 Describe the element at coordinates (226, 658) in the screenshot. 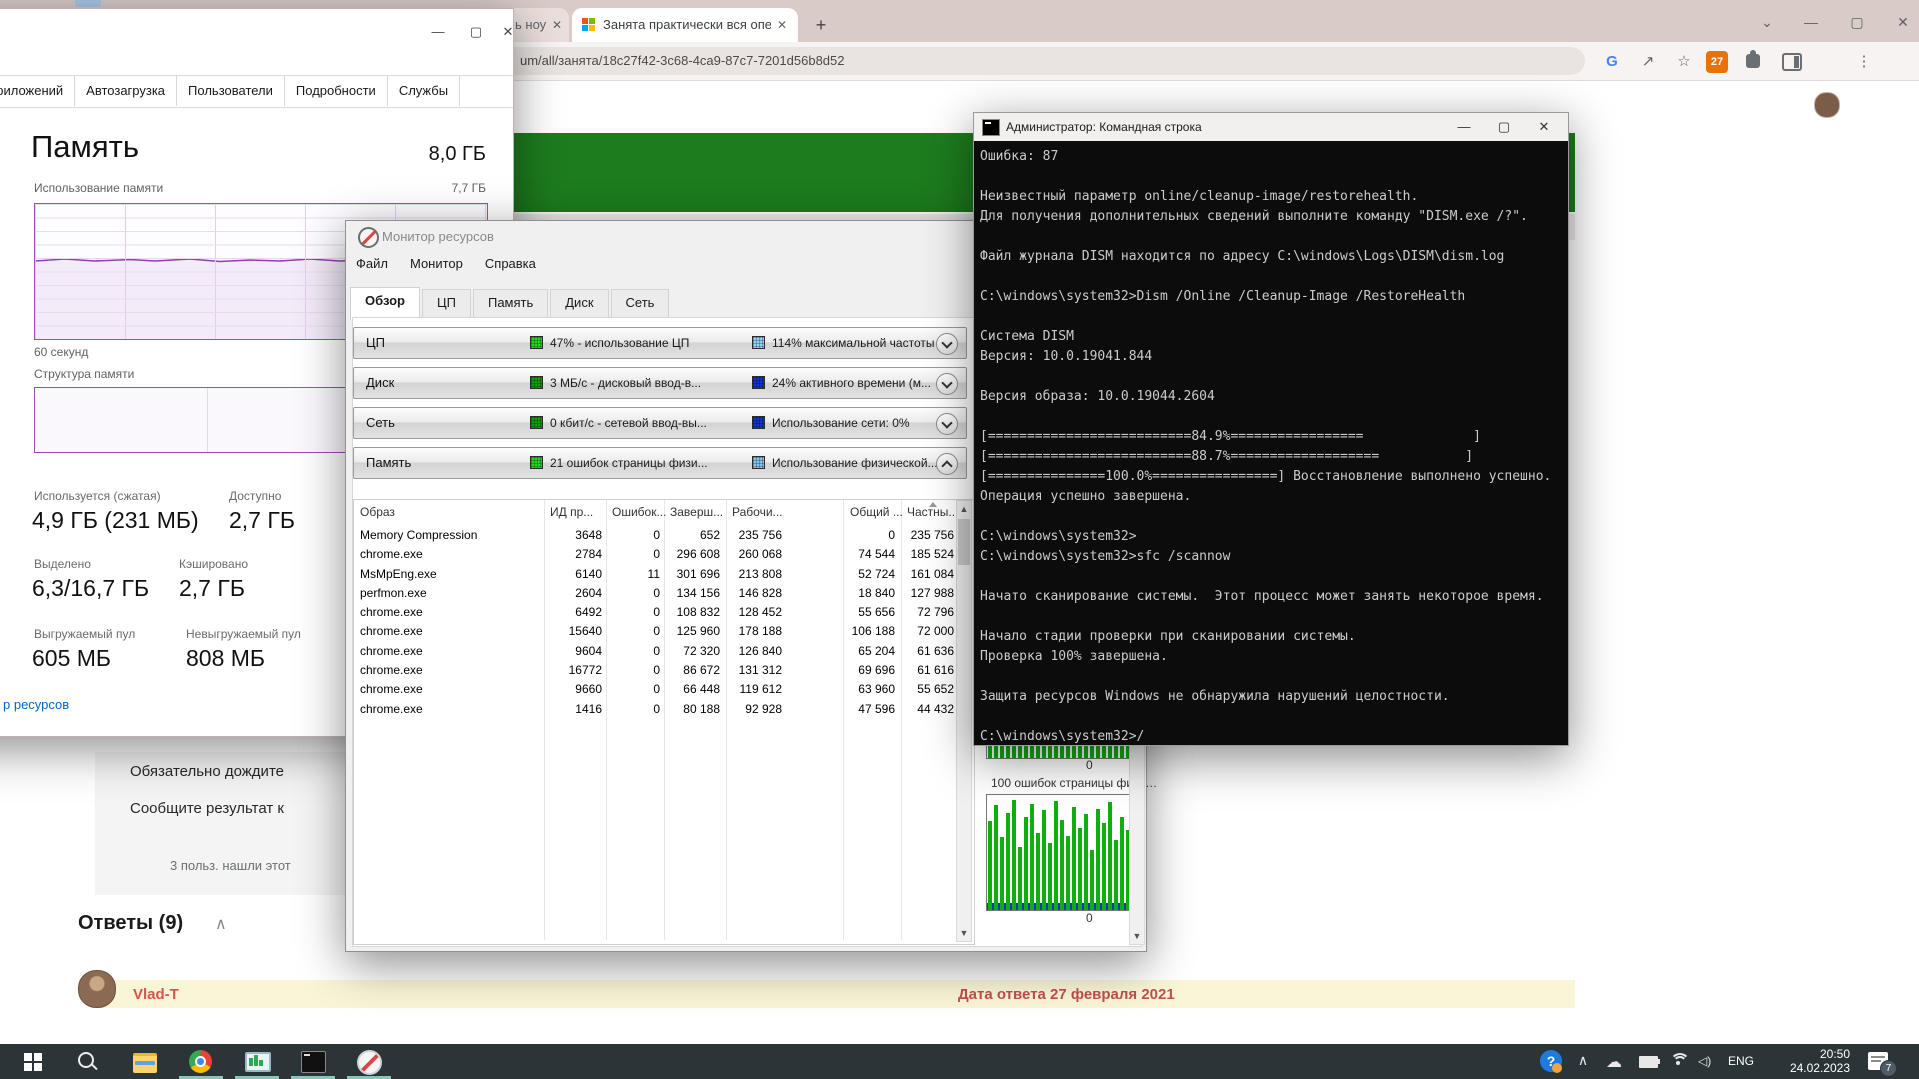

I see `stat-value: 808 МБ` at that location.